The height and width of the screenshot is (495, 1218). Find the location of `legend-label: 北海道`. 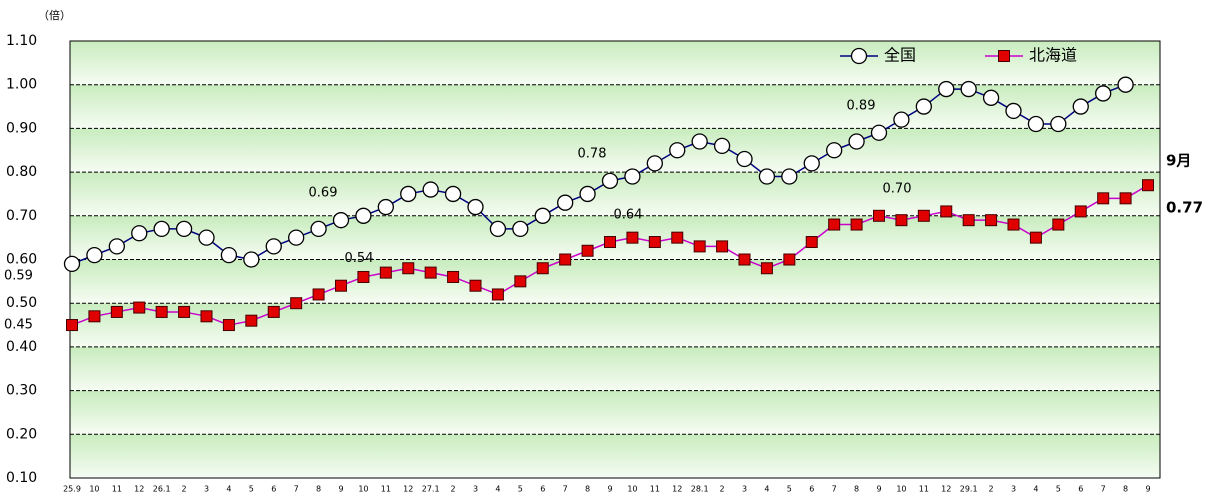

legend-label: 北海道 is located at coordinates (1053, 55).